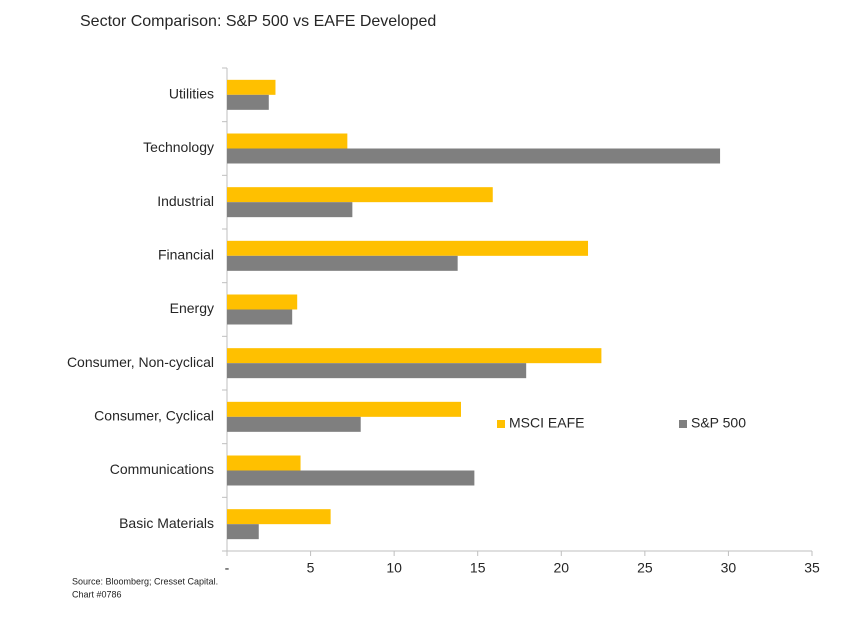  What do you see at coordinates (162, 469) in the screenshot?
I see `y-tick-label: Communications` at bounding box center [162, 469].